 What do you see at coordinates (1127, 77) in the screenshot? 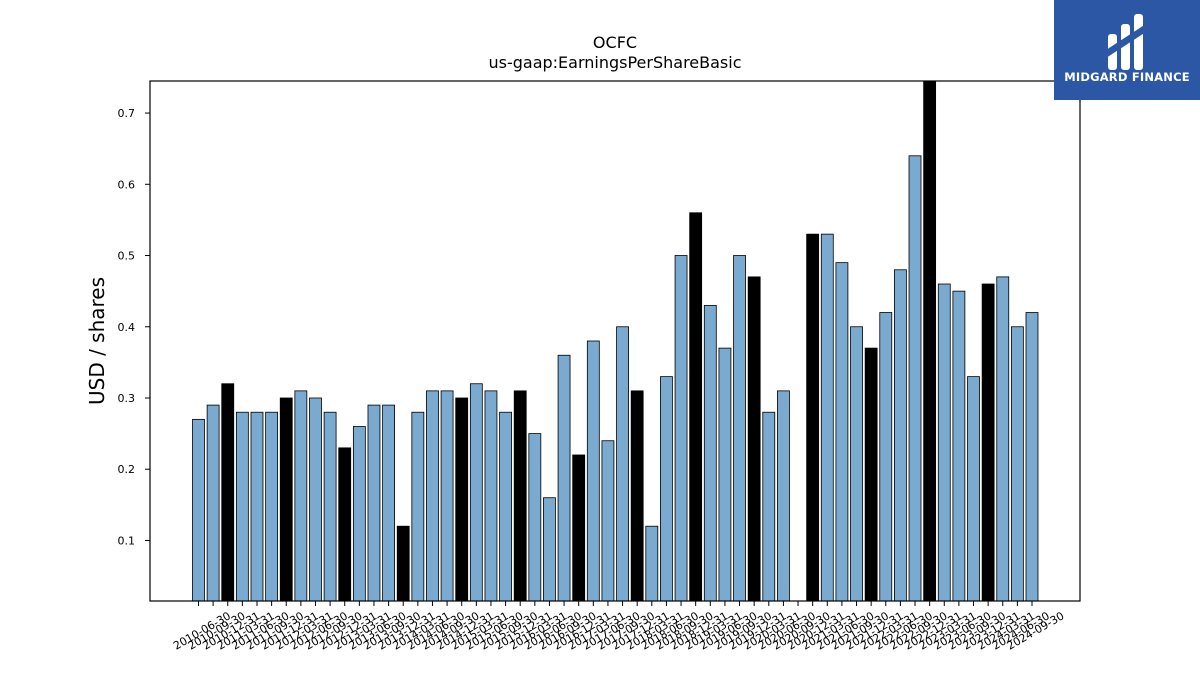
I see `logo-text: MIDGARD FINANCE` at bounding box center [1127, 77].